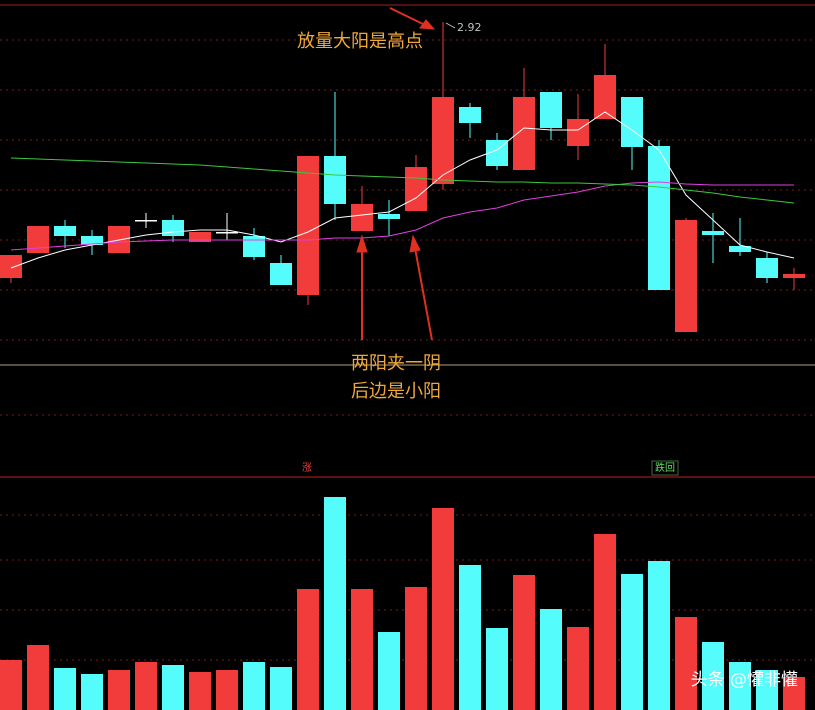  I want to click on arrows, so click(396, 174).